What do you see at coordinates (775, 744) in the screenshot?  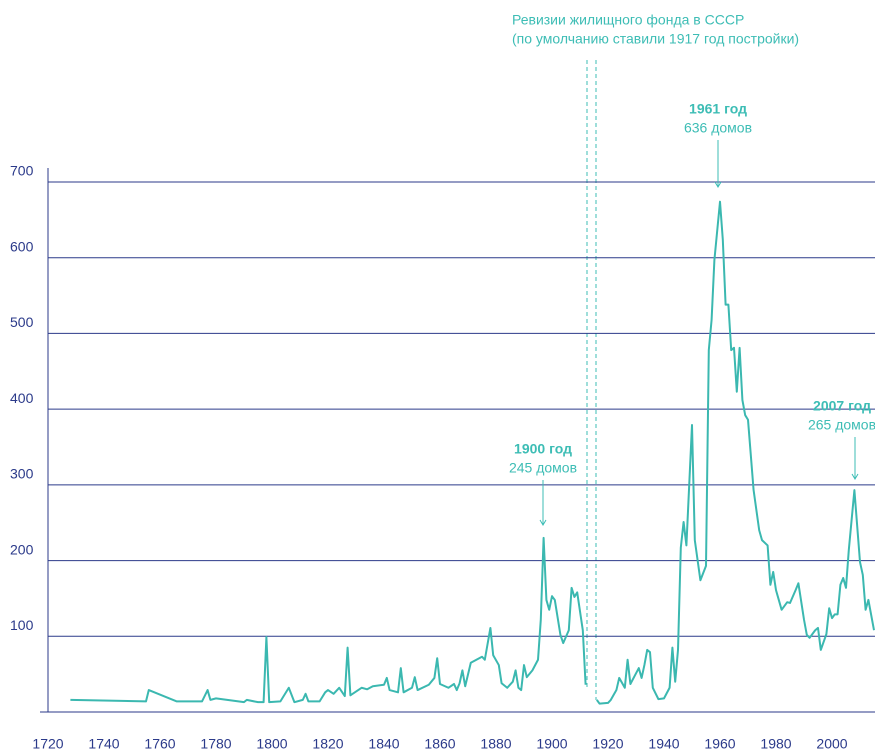 I see `x-tick-label: 1980` at bounding box center [775, 744].